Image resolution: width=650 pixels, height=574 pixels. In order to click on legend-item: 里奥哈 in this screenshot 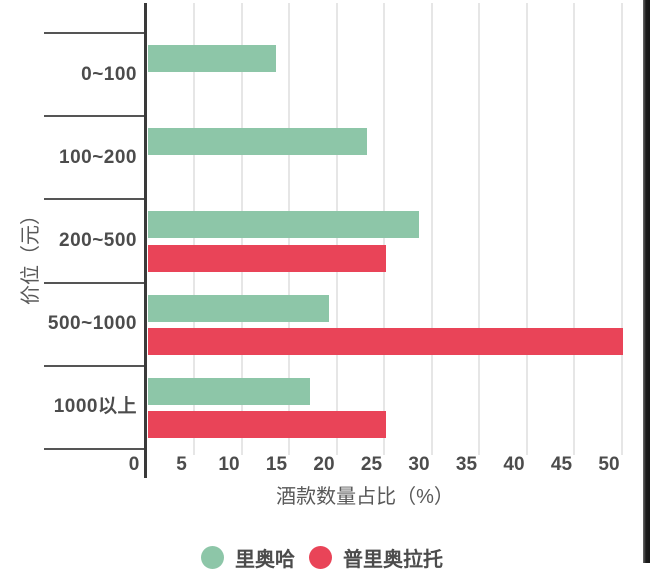, I will do `click(248, 557)`.